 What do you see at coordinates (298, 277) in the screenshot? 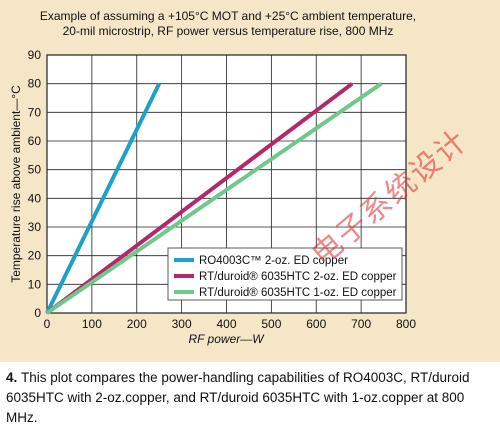
I see `legend-label-2: RT/duroid® 6035HTC 2-oz. ED copper` at bounding box center [298, 277].